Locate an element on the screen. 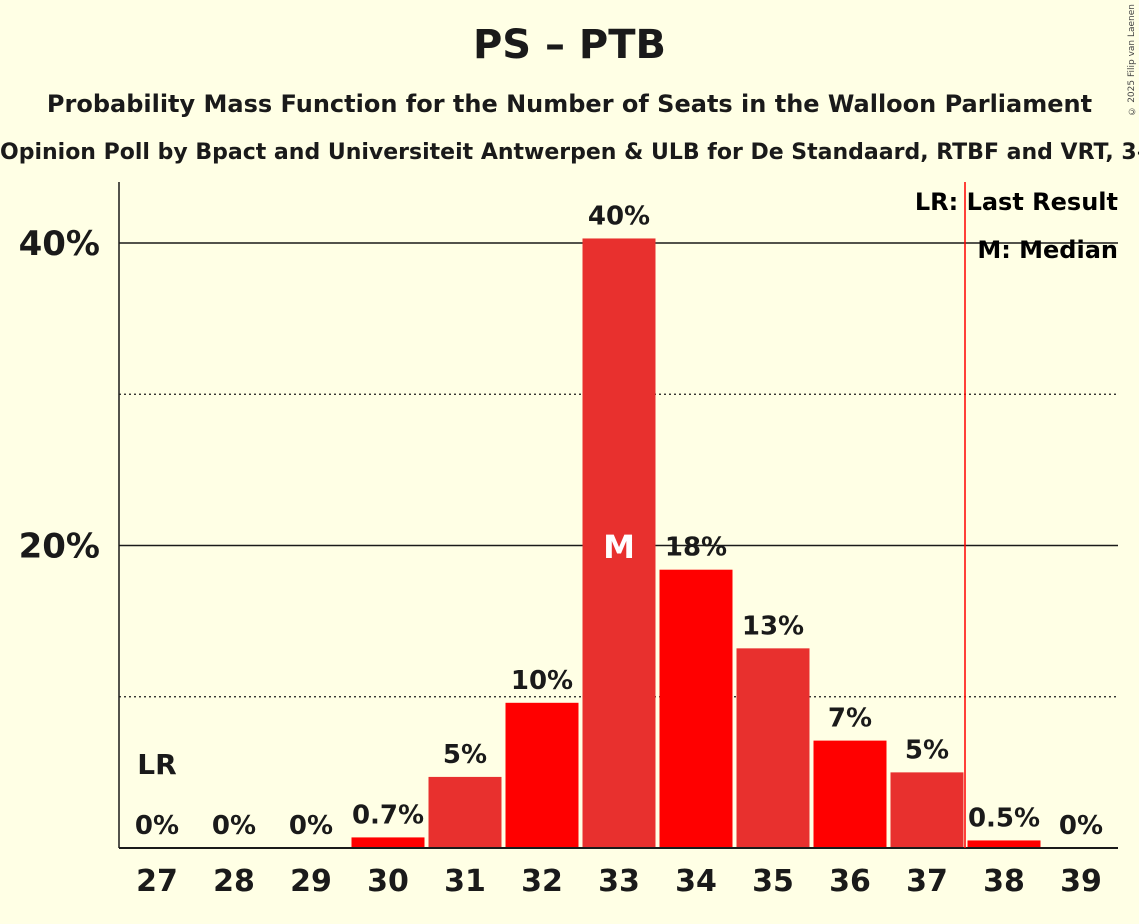  value-label-28: 0% is located at coordinates (234, 826).